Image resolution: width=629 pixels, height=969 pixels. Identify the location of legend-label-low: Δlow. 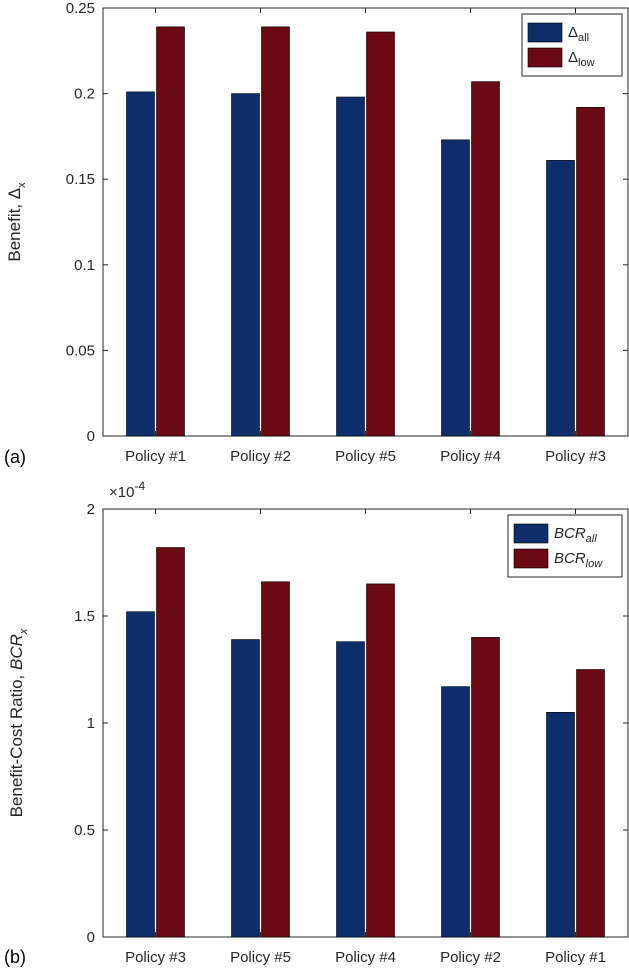
(581, 59).